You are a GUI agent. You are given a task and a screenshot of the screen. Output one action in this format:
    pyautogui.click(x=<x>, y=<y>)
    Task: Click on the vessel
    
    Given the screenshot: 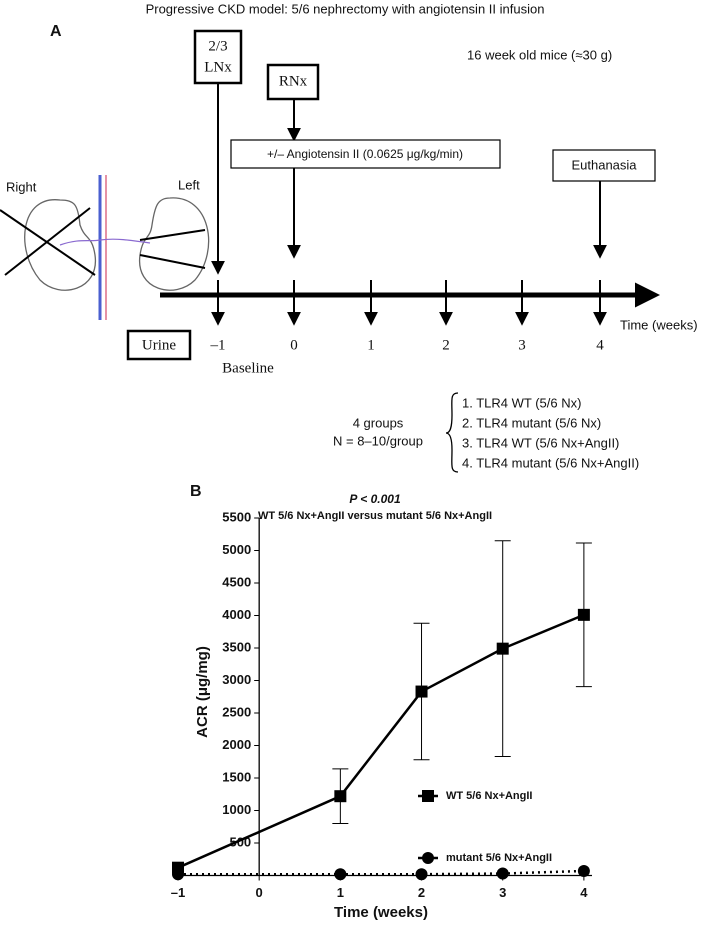 What is the action you would take?
    pyautogui.click(x=105, y=242)
    